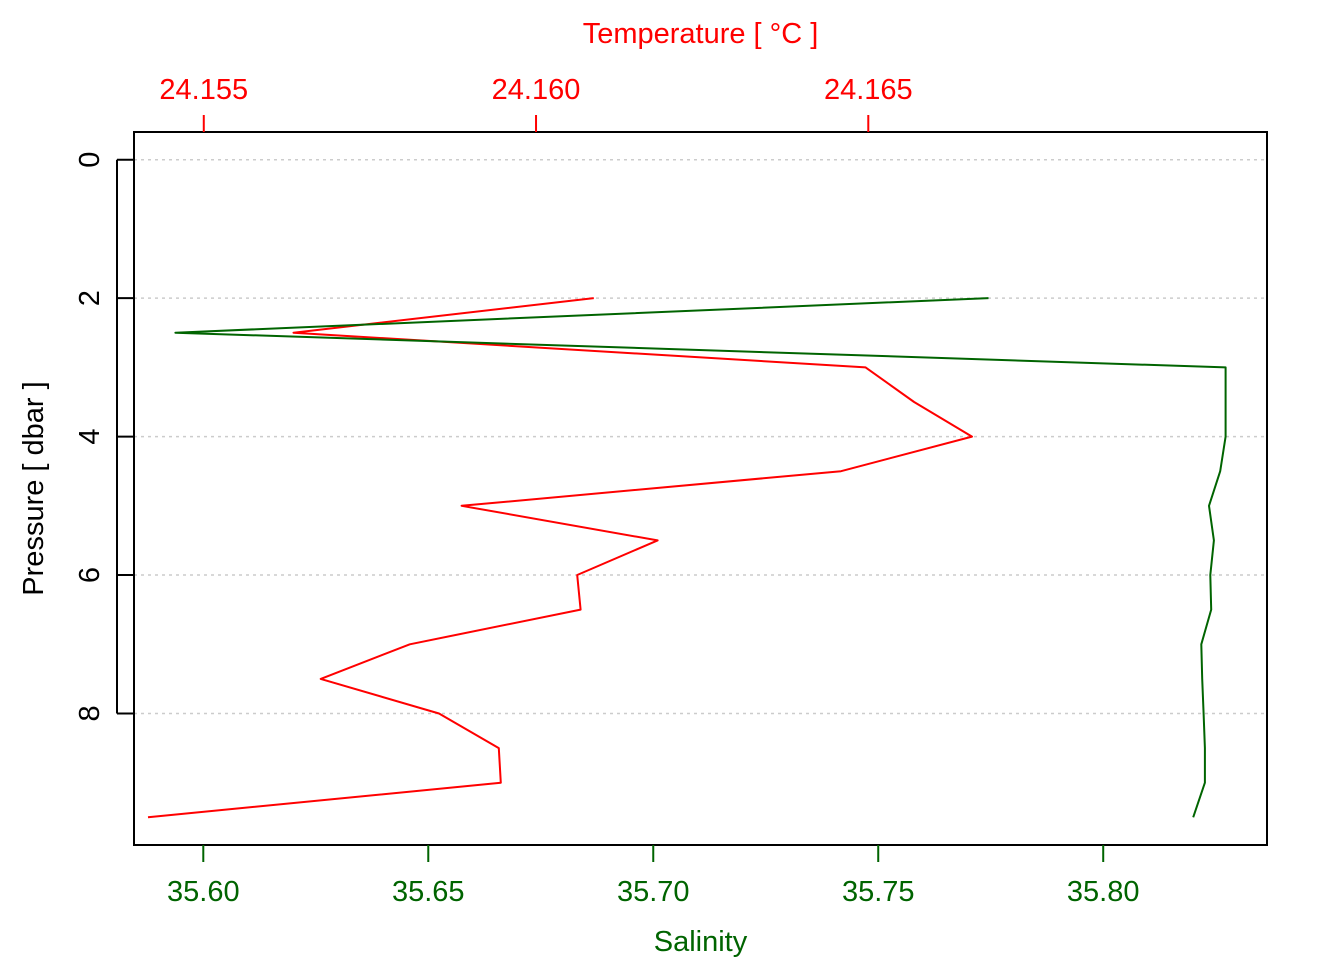 This screenshot has height=960, width=1344. Describe the element at coordinates (90, 713) in the screenshot. I see `left-tick-label-4: 8` at that location.